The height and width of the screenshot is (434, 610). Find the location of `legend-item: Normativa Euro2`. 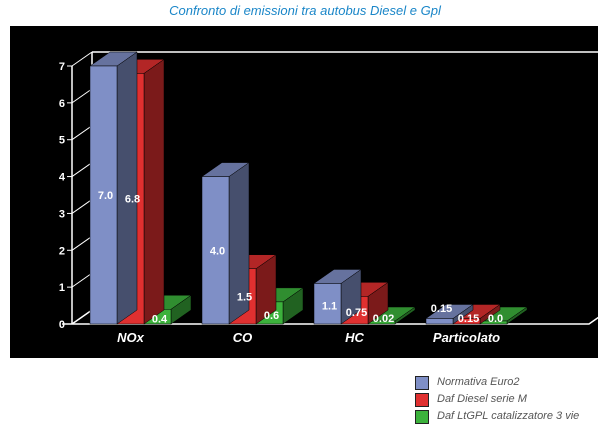

legend-item: Normativa Euro2 is located at coordinates (496, 383).